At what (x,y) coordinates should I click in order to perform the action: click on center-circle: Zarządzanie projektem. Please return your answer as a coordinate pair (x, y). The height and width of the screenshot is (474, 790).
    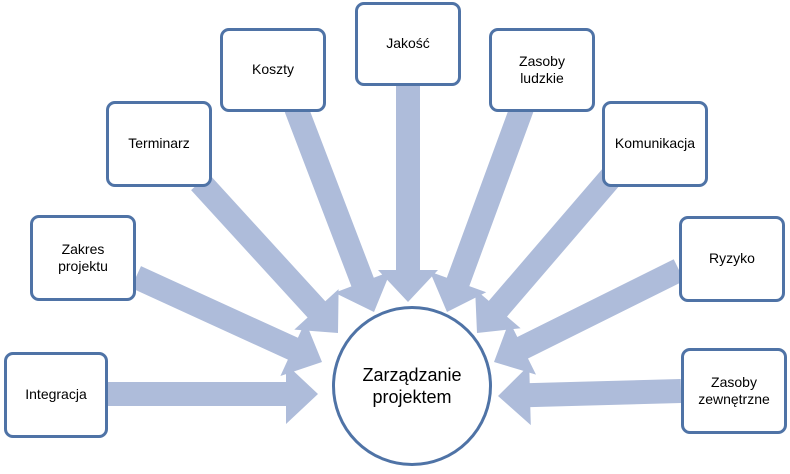
    Looking at the image, I should click on (412, 386).